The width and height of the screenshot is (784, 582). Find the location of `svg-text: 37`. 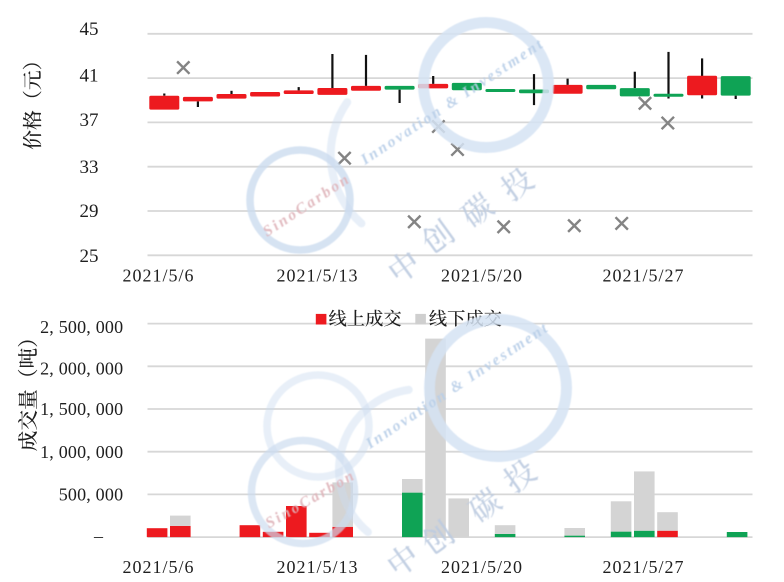

svg-text: 37 is located at coordinates (89, 120).